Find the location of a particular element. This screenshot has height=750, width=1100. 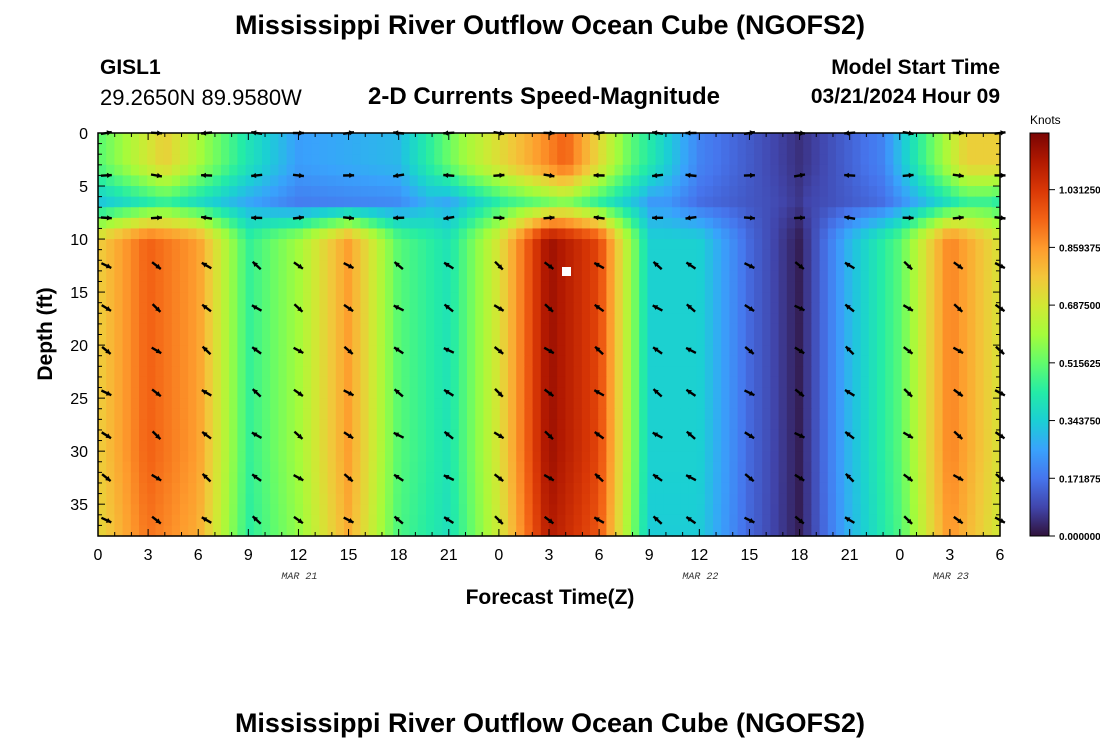

y-tick-label: 35 is located at coordinates (79, 505).